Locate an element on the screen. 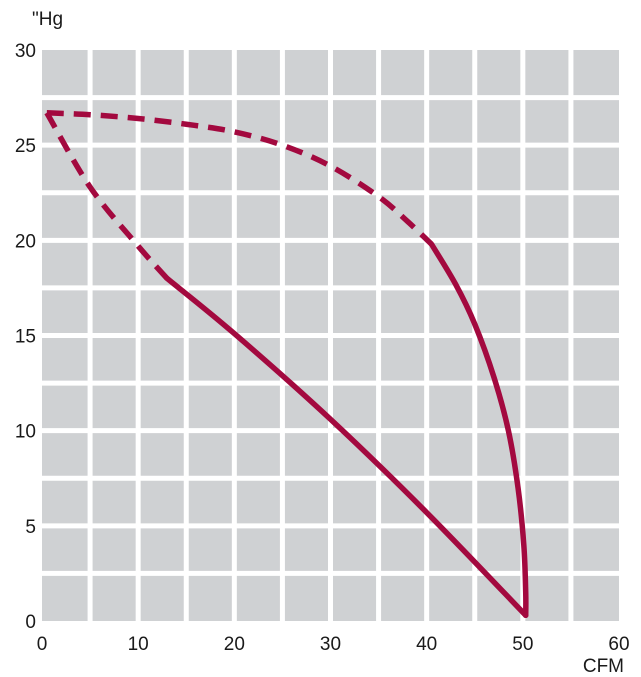 The width and height of the screenshot is (641, 677). y-tick-label: 15 is located at coordinates (25, 337).